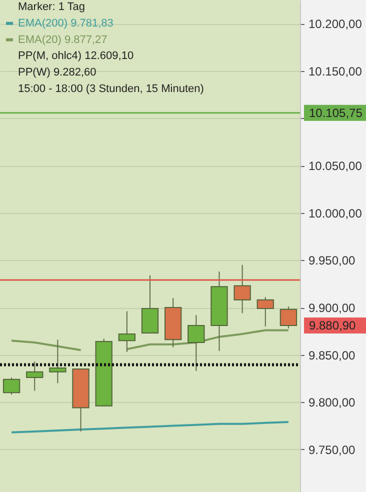  Describe the element at coordinates (332, 449) in the screenshot. I see `y-tick-label: 9.750,00` at that location.